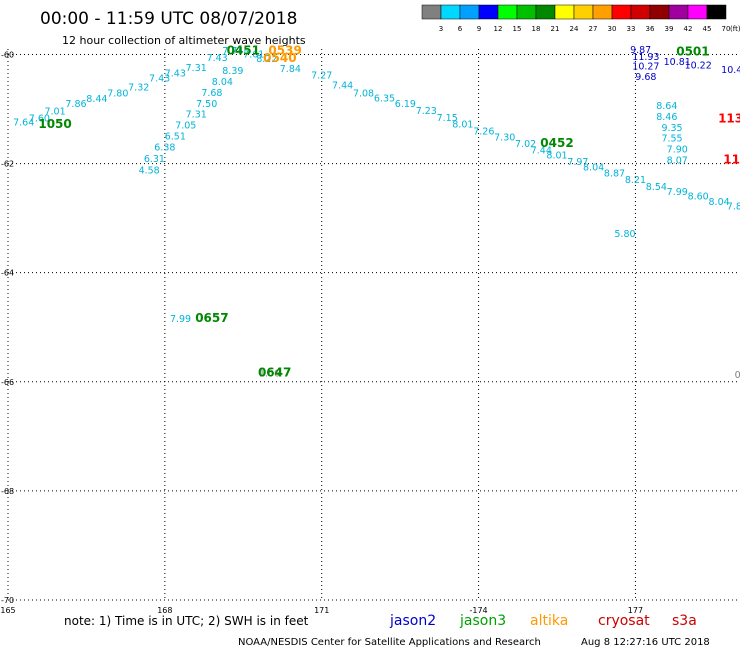 This screenshot has height=654, width=740. What do you see at coordinates (729, 119) in the screenshot?
I see `time-label: 1134` at bounding box center [729, 119].